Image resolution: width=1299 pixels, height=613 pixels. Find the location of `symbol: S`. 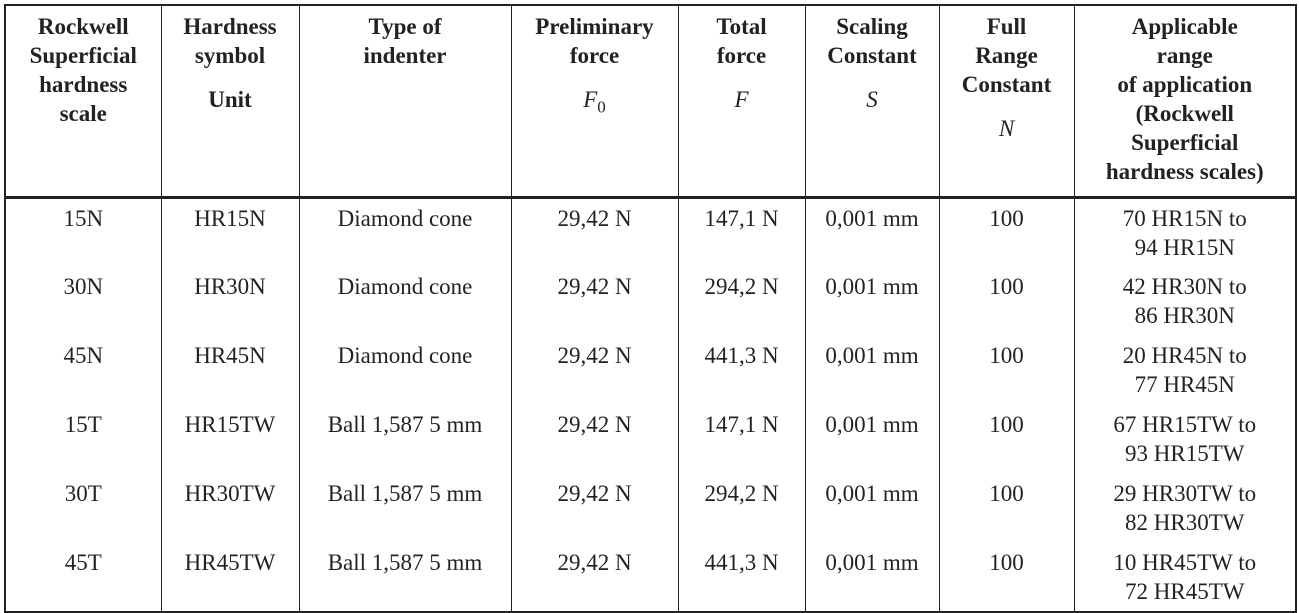

symbol: S is located at coordinates (872, 99).